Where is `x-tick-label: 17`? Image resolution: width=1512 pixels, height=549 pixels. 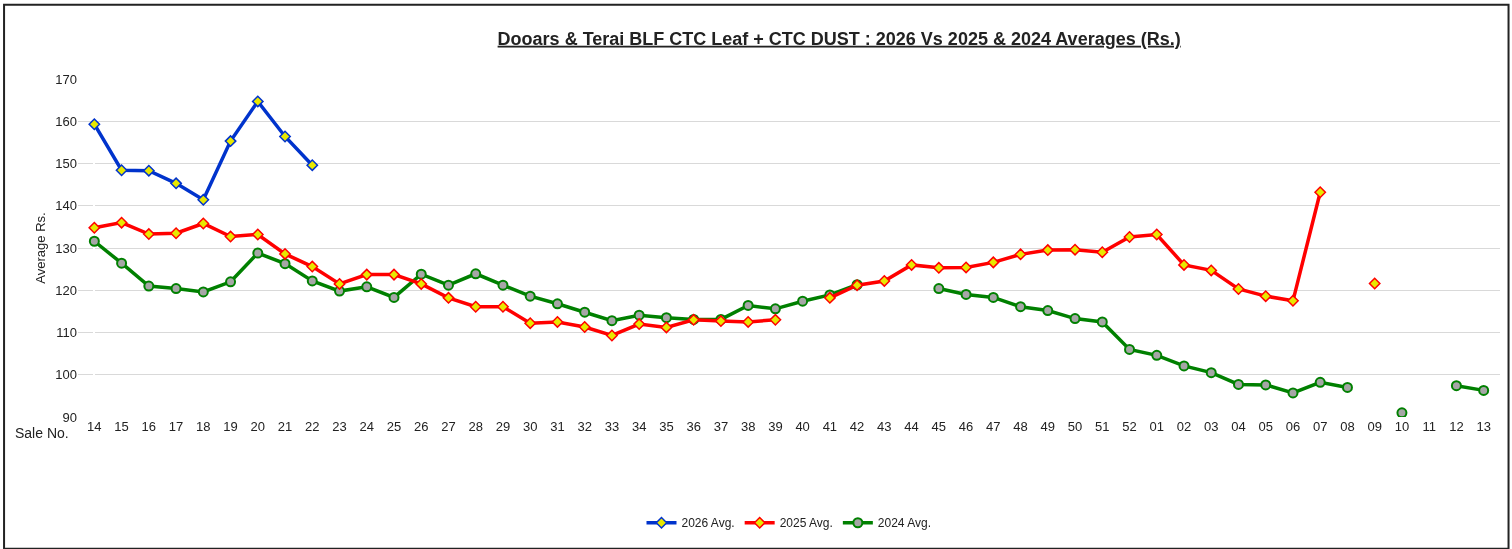
x-tick-label: 17 is located at coordinates (176, 426).